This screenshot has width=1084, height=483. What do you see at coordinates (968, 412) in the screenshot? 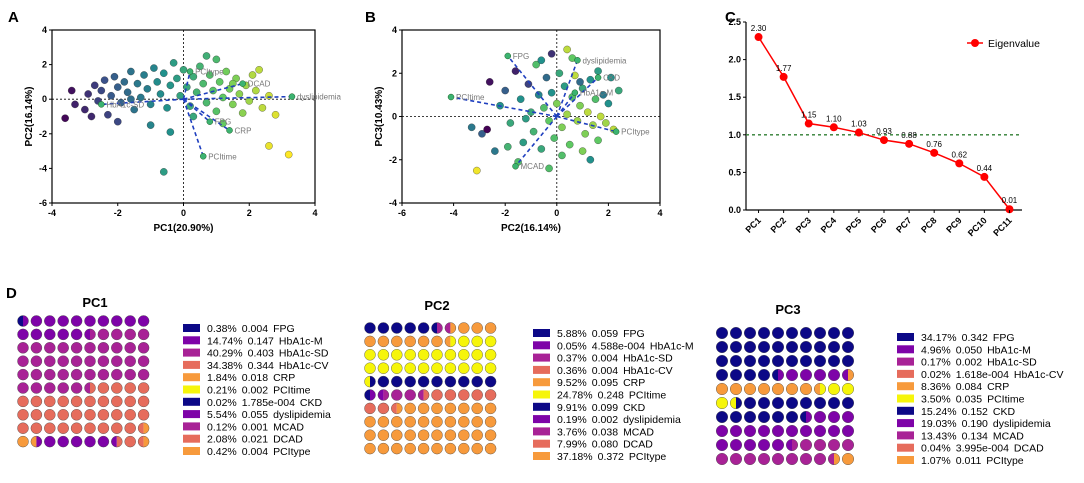
I see `legend-entry: 15.24% 0.152 CKD` at bounding box center [968, 412].